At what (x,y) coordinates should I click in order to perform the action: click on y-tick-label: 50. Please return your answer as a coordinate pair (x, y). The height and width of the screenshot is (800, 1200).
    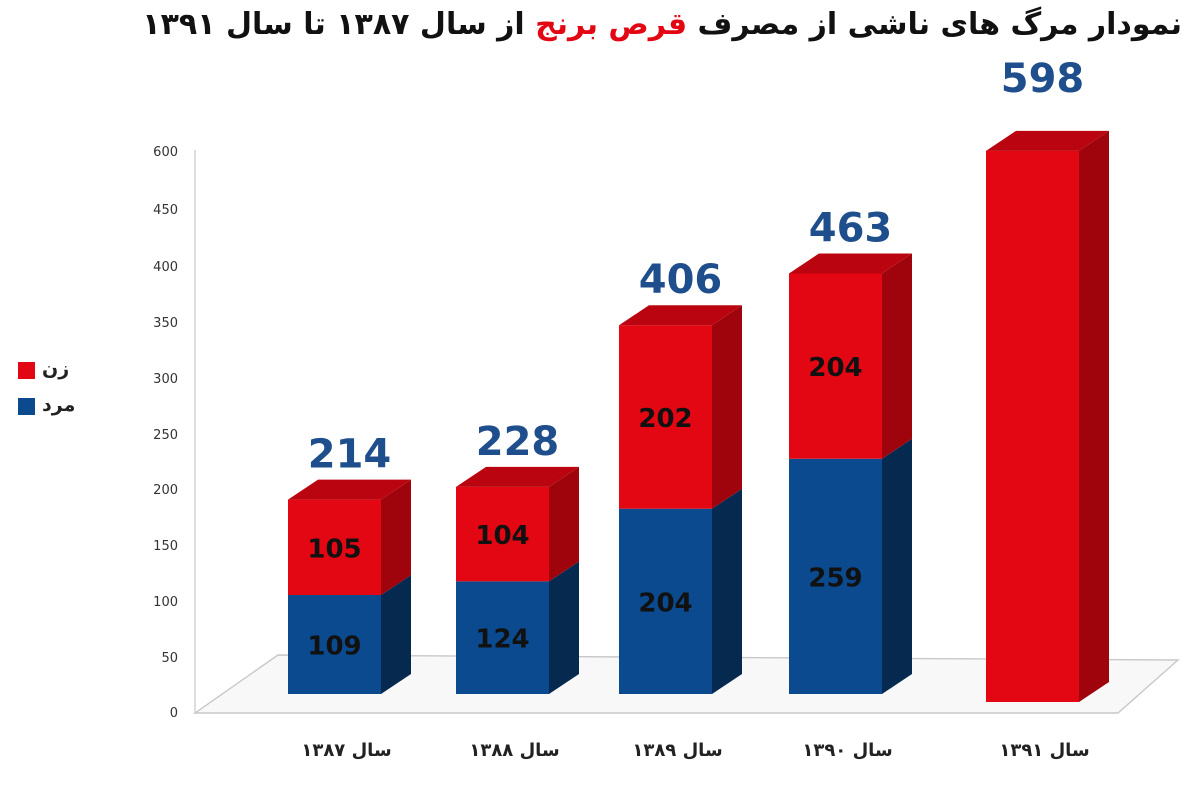
    Looking at the image, I should click on (169, 658).